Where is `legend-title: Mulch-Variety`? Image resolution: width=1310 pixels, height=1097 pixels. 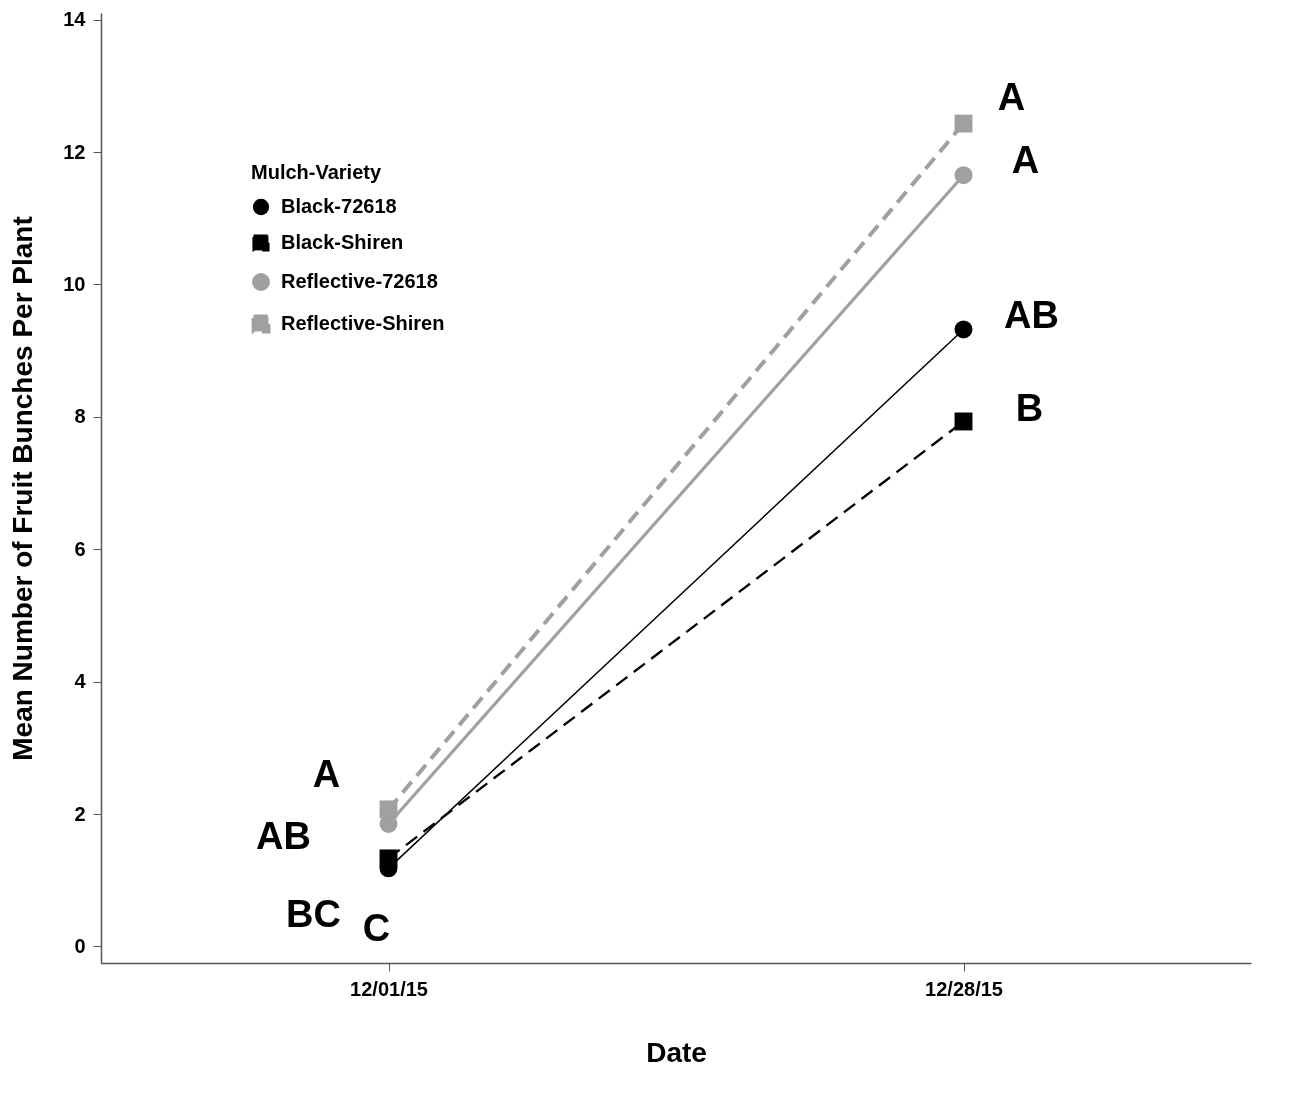 legend-title: Mulch-Variety is located at coordinates (316, 172).